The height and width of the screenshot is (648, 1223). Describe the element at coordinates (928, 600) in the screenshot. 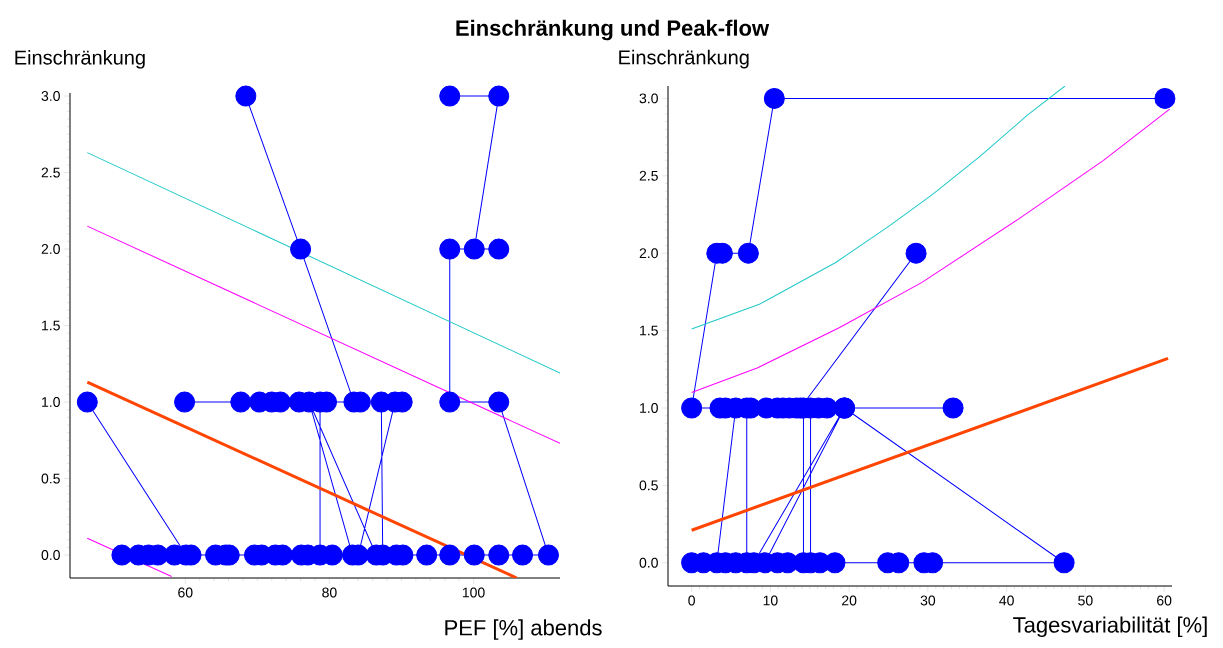

I see `x-tick-label: 30` at that location.